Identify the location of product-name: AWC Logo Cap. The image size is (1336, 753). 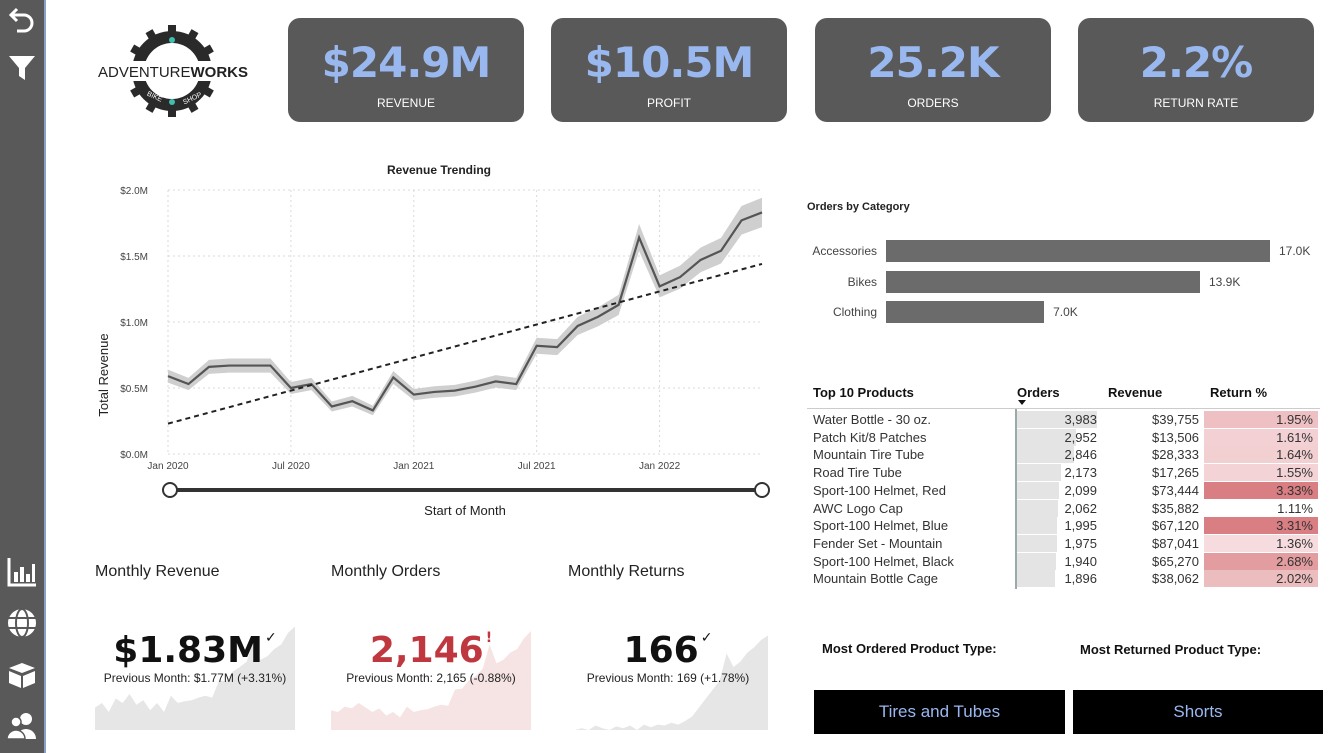
(858, 508).